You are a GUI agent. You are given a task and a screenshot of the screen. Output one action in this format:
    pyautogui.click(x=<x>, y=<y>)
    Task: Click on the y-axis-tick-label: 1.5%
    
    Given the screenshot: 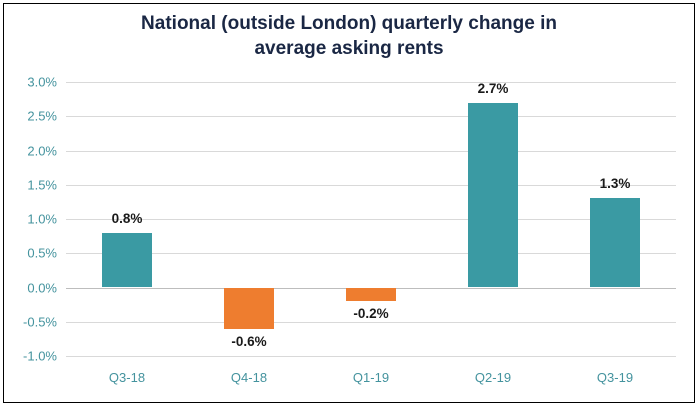 What is the action you would take?
    pyautogui.click(x=42, y=185)
    